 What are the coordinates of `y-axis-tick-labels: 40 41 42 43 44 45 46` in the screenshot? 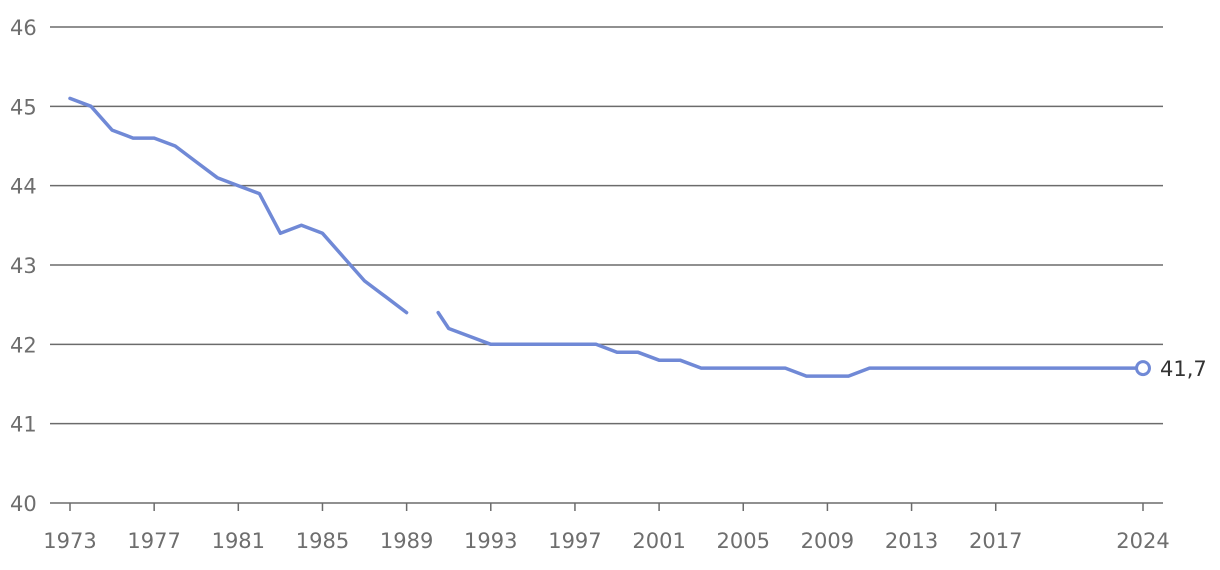 It's located at (23, 266).